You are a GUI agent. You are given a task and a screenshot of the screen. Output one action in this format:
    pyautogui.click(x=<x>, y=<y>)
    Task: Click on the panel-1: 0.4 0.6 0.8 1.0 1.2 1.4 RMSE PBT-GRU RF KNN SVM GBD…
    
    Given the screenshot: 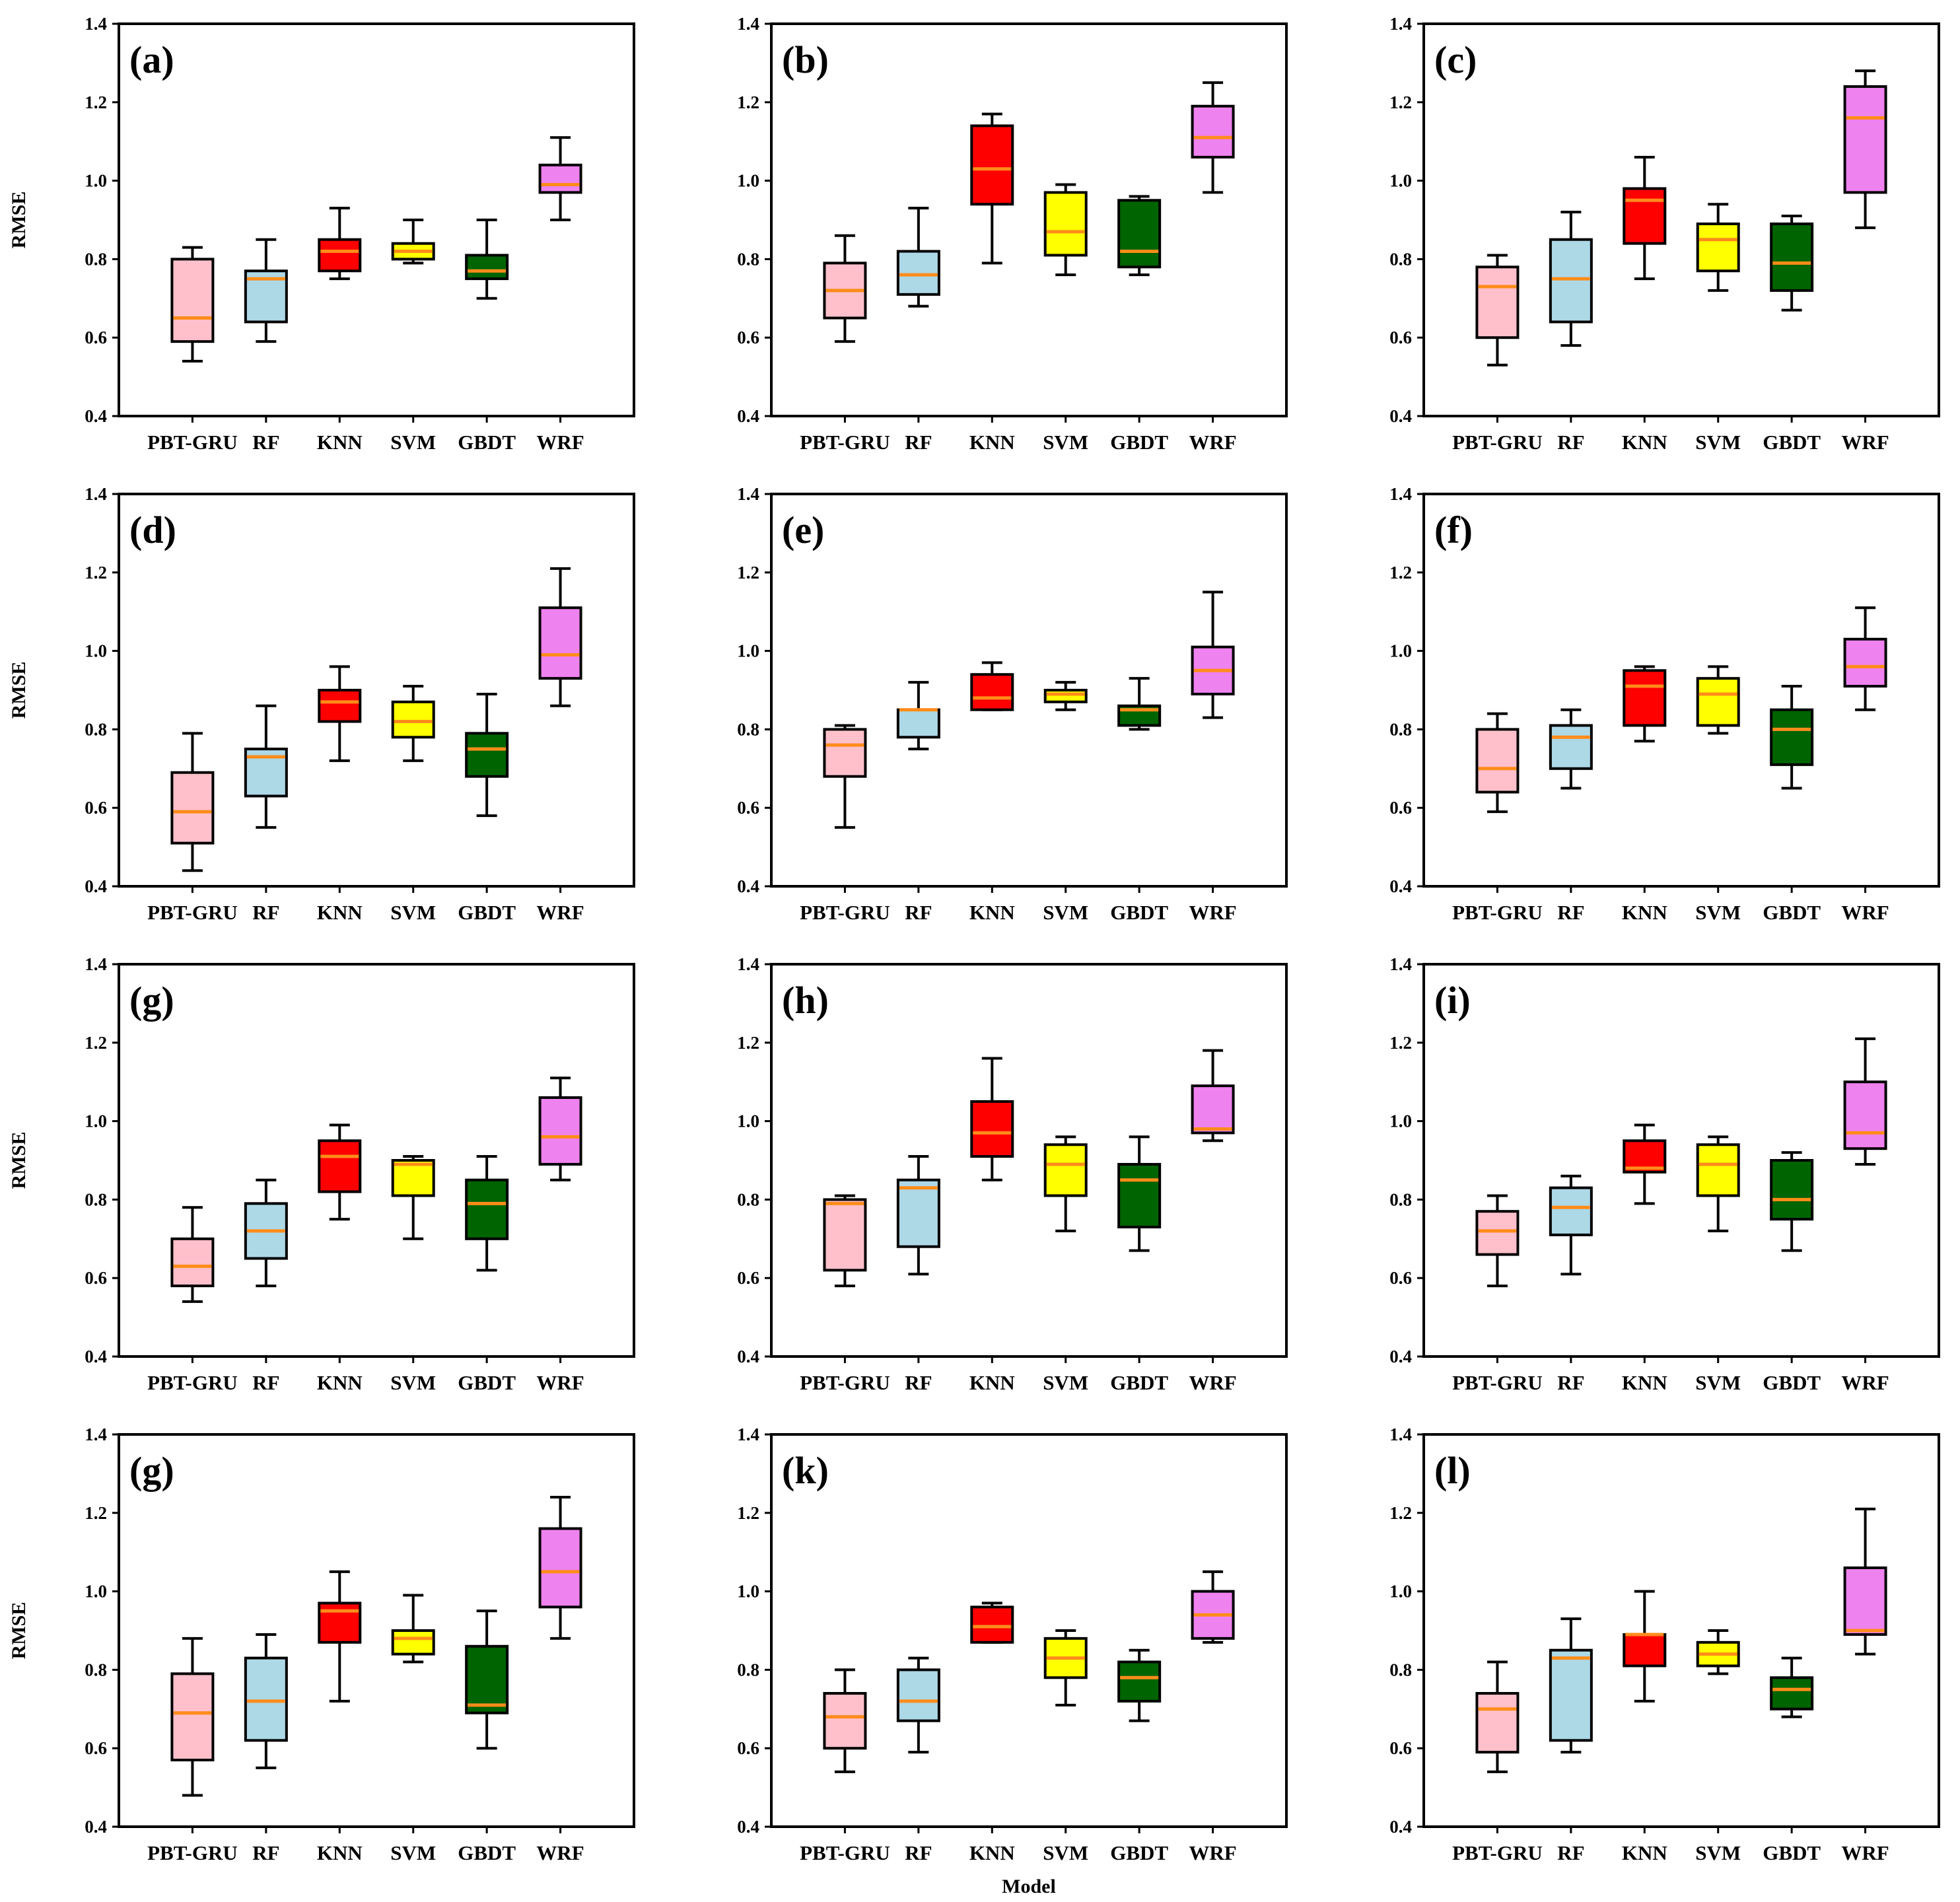 What is the action you would take?
    pyautogui.click(x=321, y=234)
    